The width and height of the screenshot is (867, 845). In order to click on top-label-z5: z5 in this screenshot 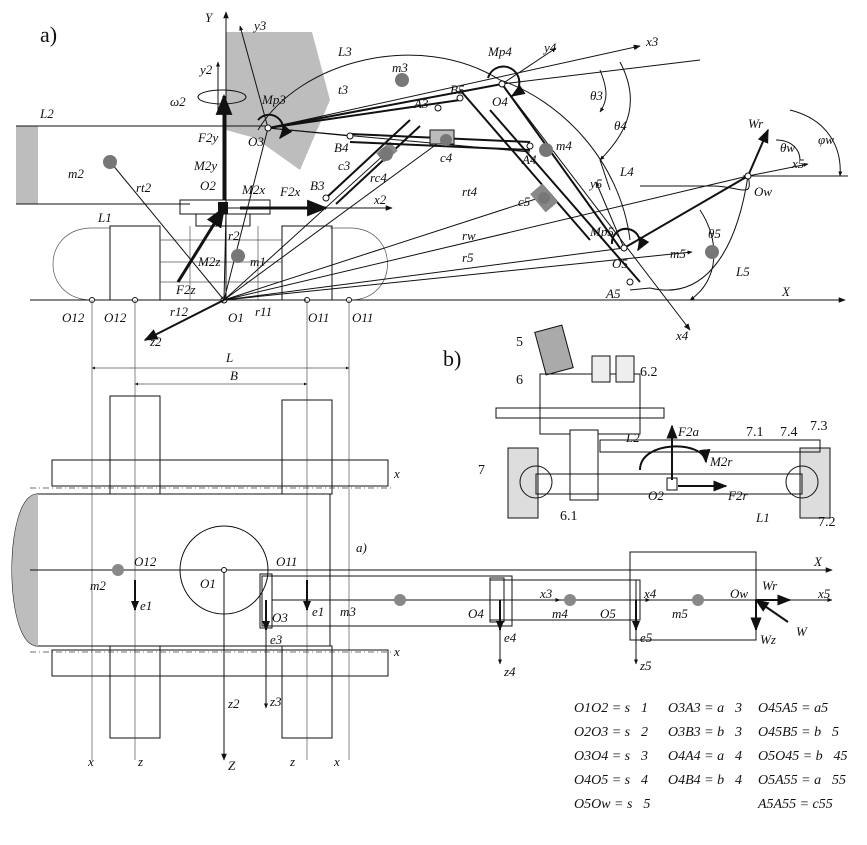, I will do `click(645, 665)`.